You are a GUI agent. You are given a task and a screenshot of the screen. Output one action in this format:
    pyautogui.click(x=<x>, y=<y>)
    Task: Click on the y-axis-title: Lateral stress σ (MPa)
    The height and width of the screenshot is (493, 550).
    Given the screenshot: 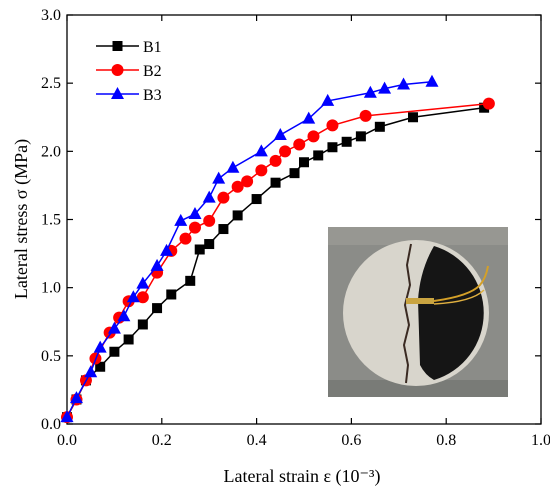 What is the action you would take?
    pyautogui.click(x=21, y=219)
    